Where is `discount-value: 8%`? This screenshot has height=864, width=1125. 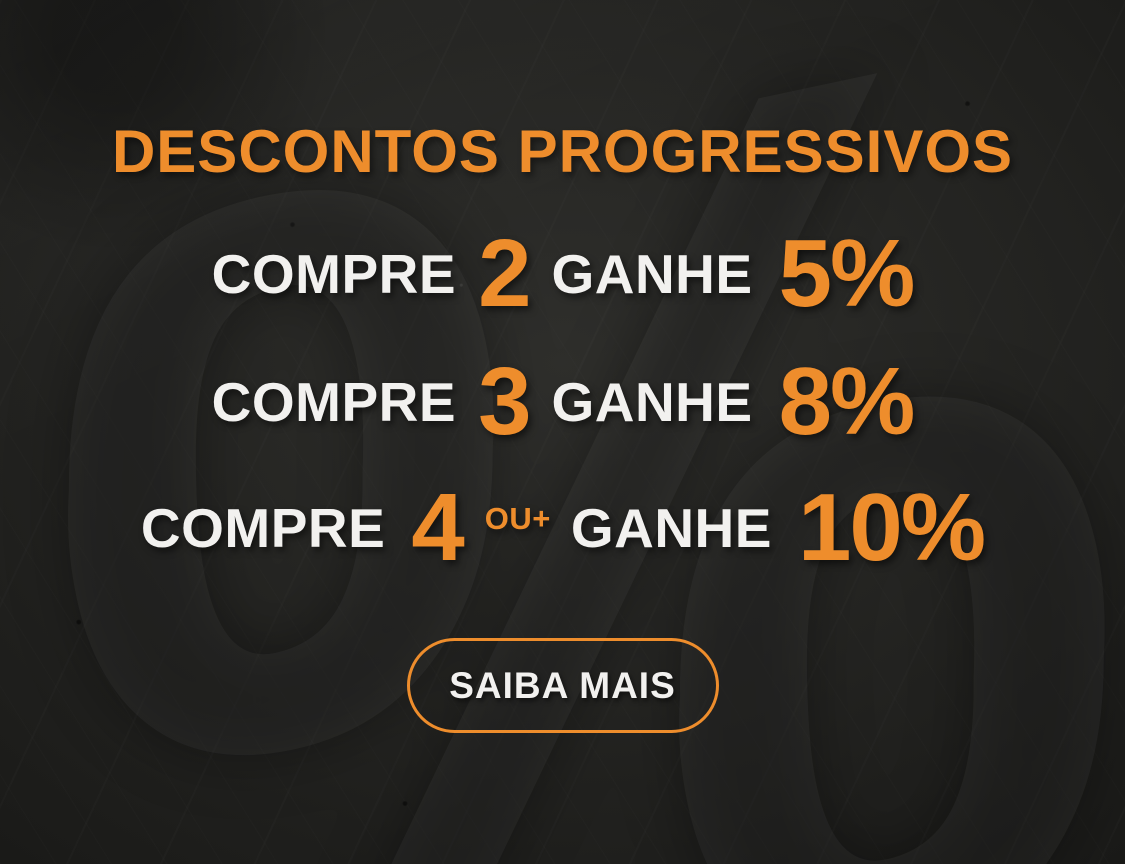
discount-value: 8% is located at coordinates (847, 401).